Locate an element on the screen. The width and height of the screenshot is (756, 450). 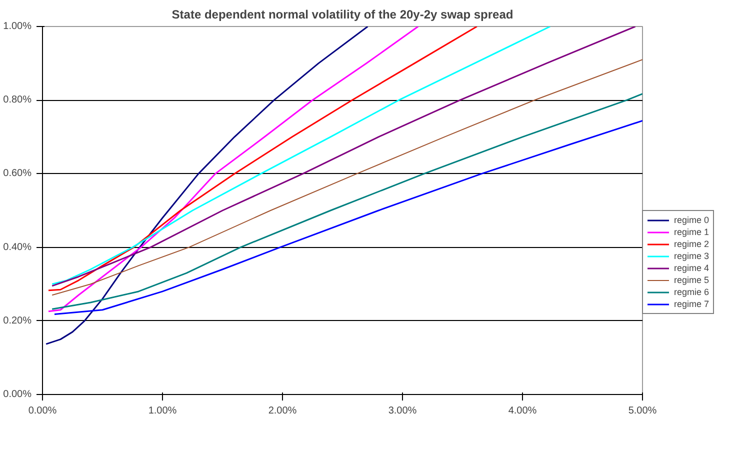
x-tick-label: 3.00% is located at coordinates (402, 411).